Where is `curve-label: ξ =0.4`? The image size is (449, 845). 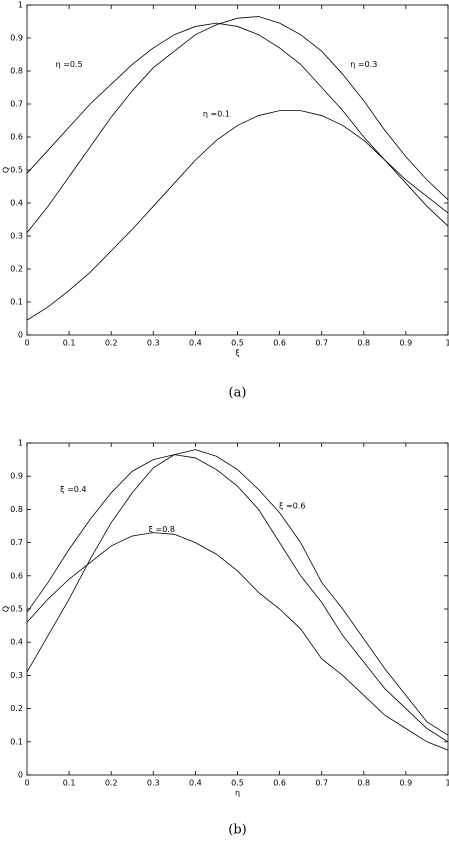 curve-label: ξ =0.4 is located at coordinates (73, 489).